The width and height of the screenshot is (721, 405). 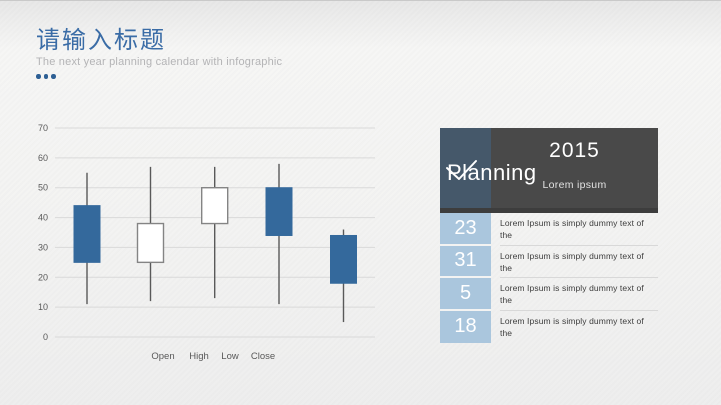 I want to click on table-row: 5 Lorem Ipsum is simply dummy text of the, so click(x=549, y=294).